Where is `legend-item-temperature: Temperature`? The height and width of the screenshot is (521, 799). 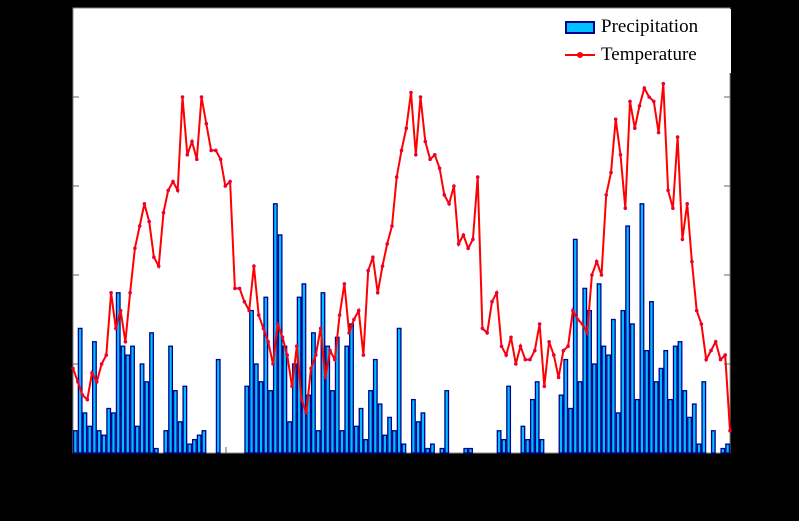 legend-item-temperature: Temperature is located at coordinates (629, 55).